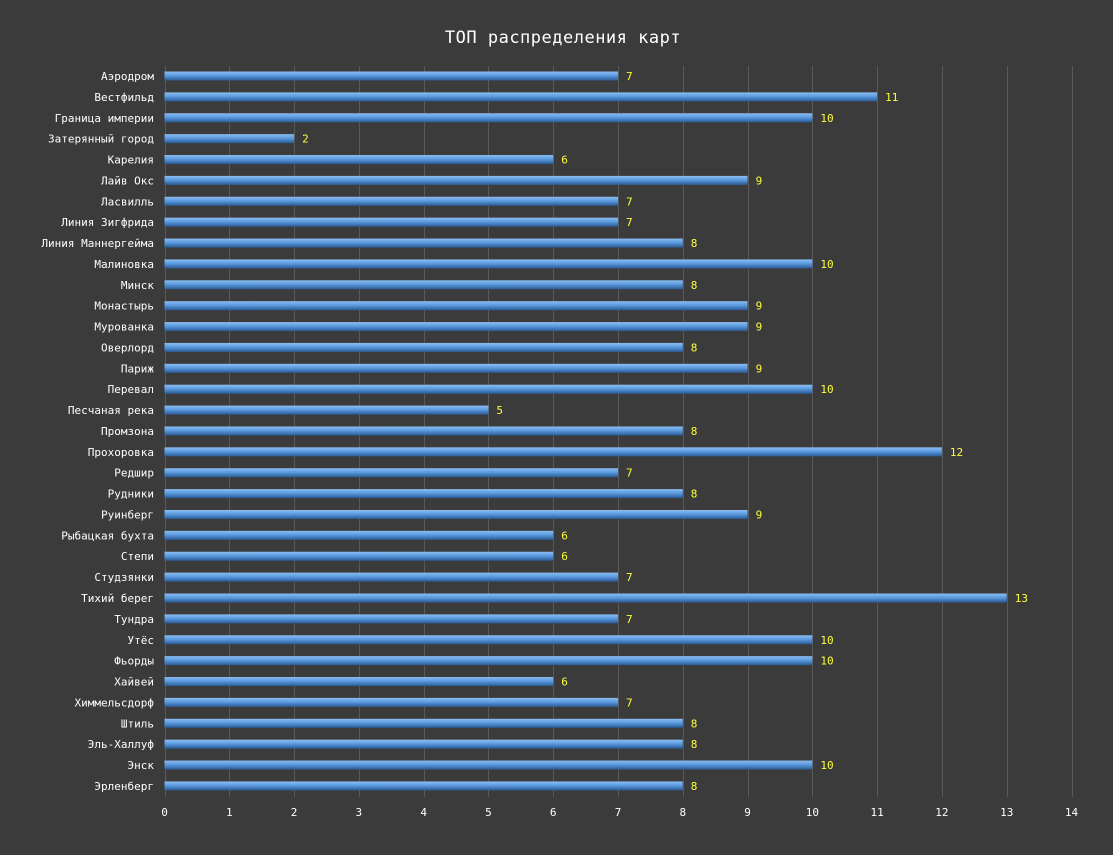 The height and width of the screenshot is (855, 1113). I want to click on category-label: Редшир, so click(134, 473).